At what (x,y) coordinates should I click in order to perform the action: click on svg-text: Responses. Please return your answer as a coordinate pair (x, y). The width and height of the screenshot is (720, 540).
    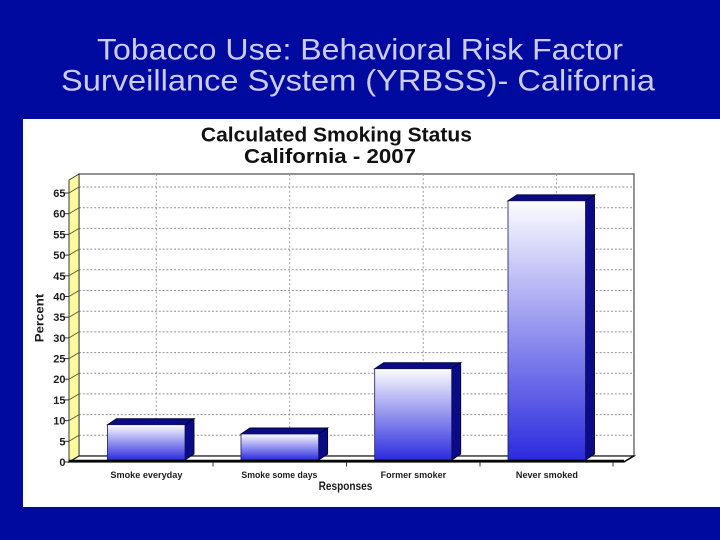
    Looking at the image, I should click on (346, 486).